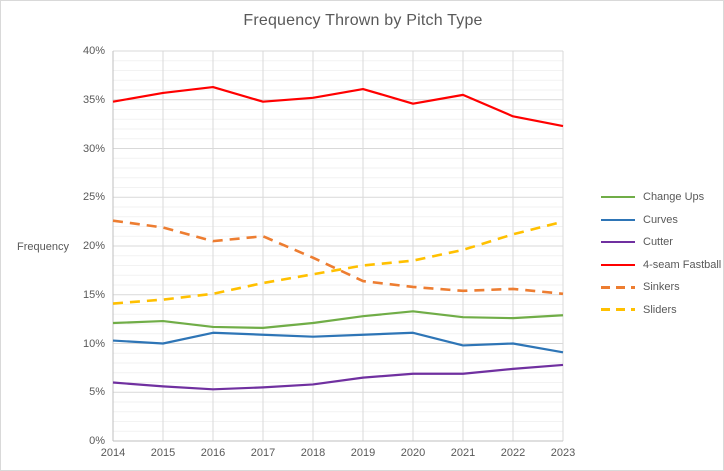 The image size is (724, 471). What do you see at coordinates (93, 246) in the screenshot?
I see `y-tick-label: 20%` at bounding box center [93, 246].